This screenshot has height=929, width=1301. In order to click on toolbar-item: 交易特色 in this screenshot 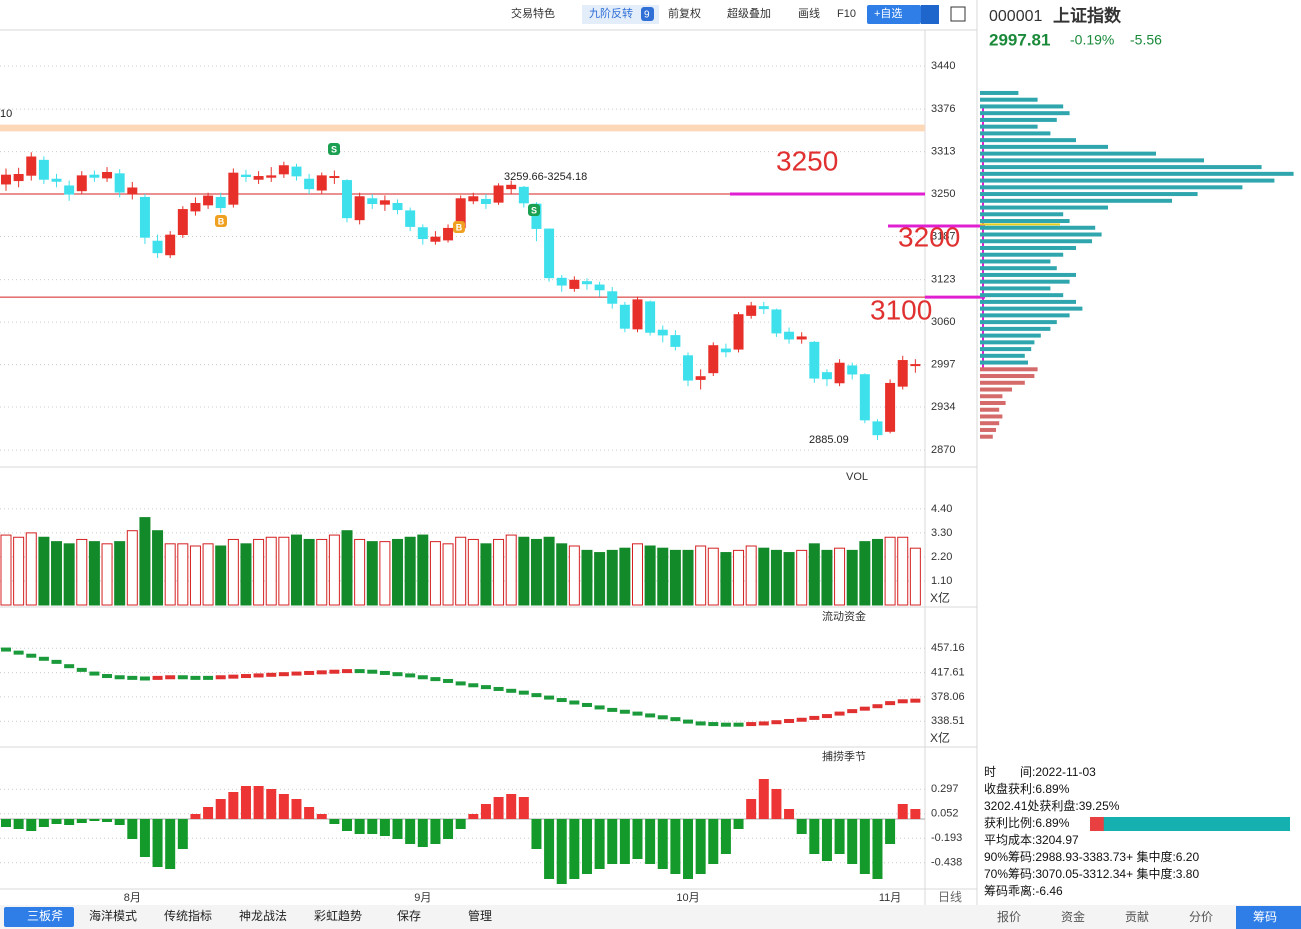, I will do `click(533, 13)`.